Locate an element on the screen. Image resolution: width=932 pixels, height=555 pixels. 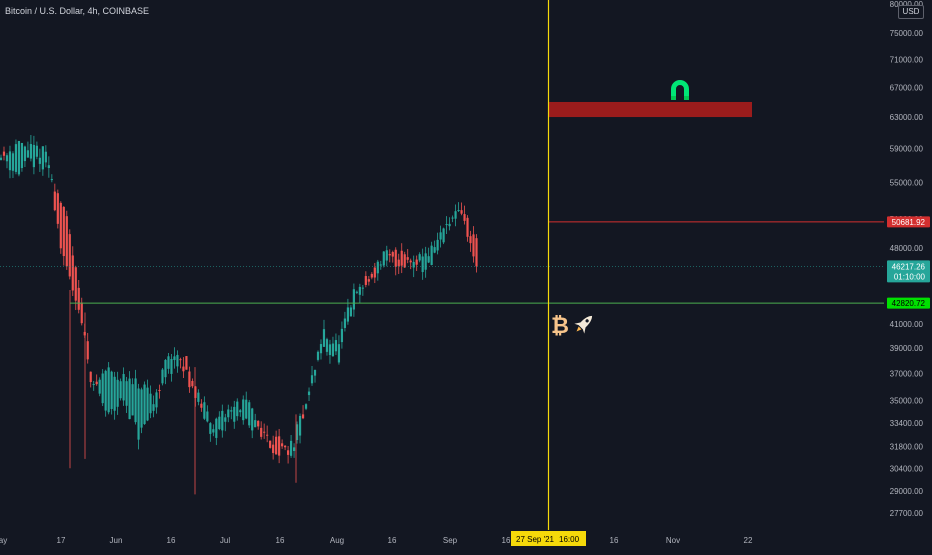
y-tick-label: 31800.00 is located at coordinates (907, 447).